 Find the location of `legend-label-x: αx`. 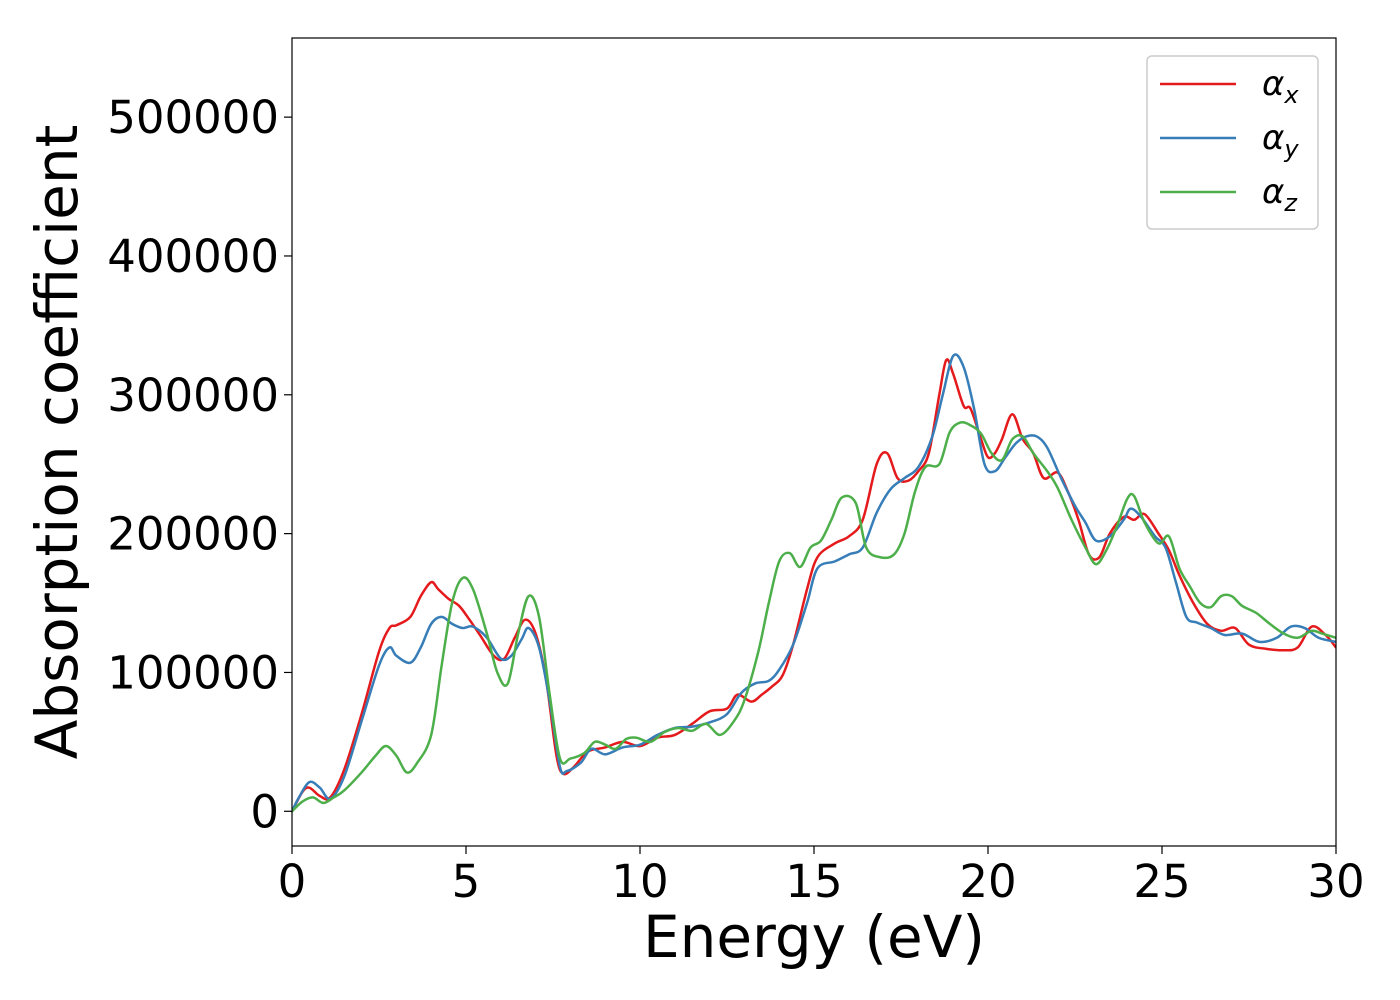

legend-label-x: αx is located at coordinates (1280, 86).